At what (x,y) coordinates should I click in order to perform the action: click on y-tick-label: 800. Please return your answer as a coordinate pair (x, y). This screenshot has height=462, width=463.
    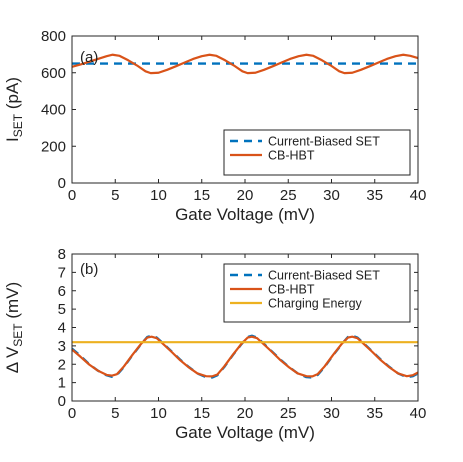
    Looking at the image, I should click on (53, 36).